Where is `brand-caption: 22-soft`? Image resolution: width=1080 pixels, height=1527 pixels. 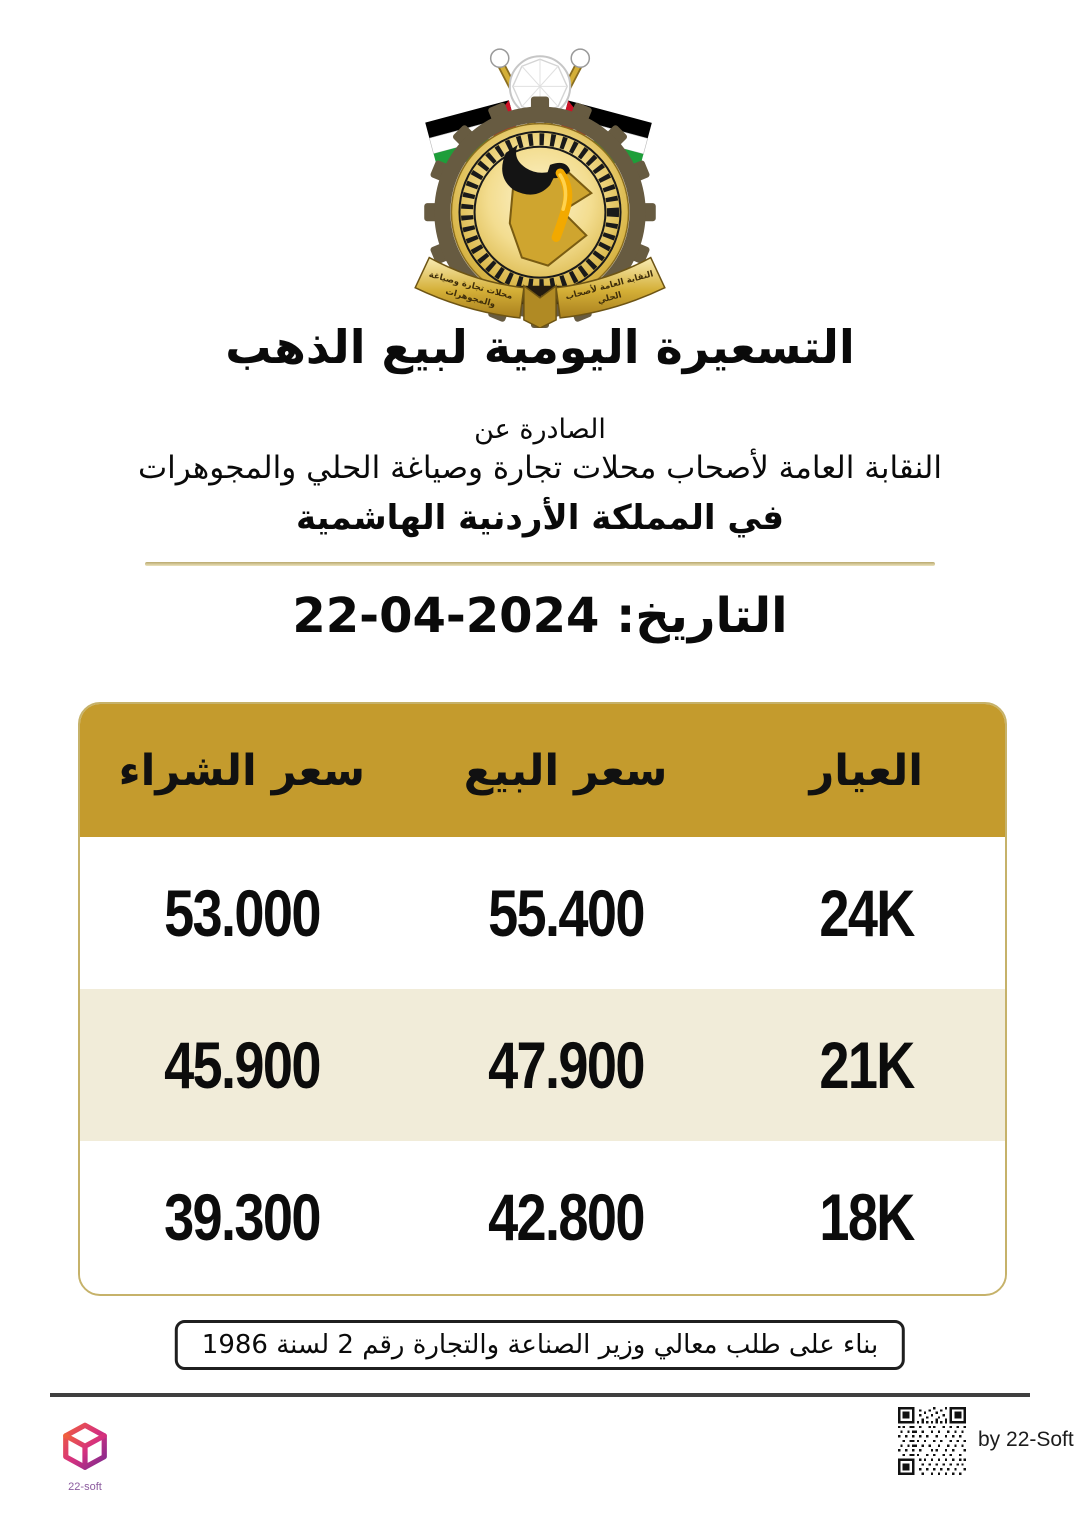
brand-caption: 22-soft is located at coordinates (85, 1487).